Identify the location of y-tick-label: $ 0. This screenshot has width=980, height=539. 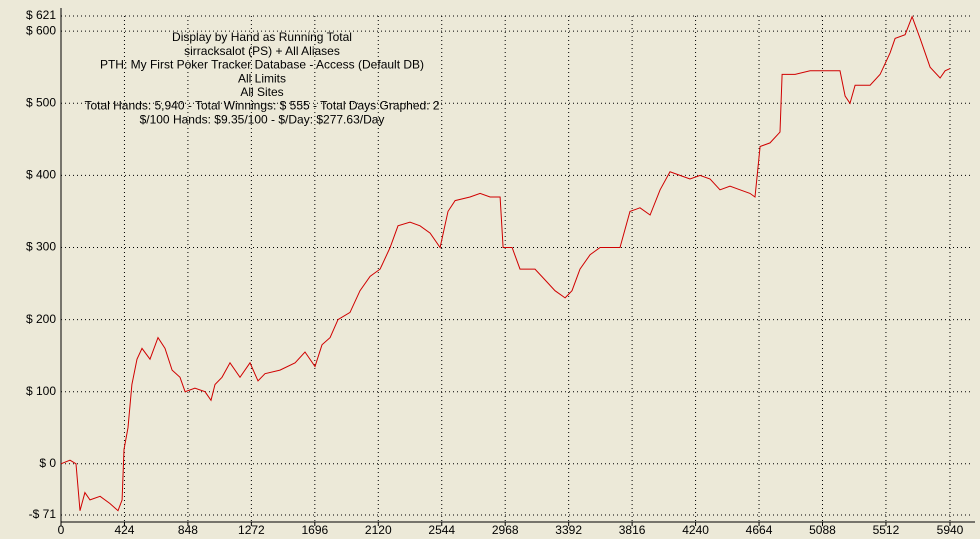
(47, 463).